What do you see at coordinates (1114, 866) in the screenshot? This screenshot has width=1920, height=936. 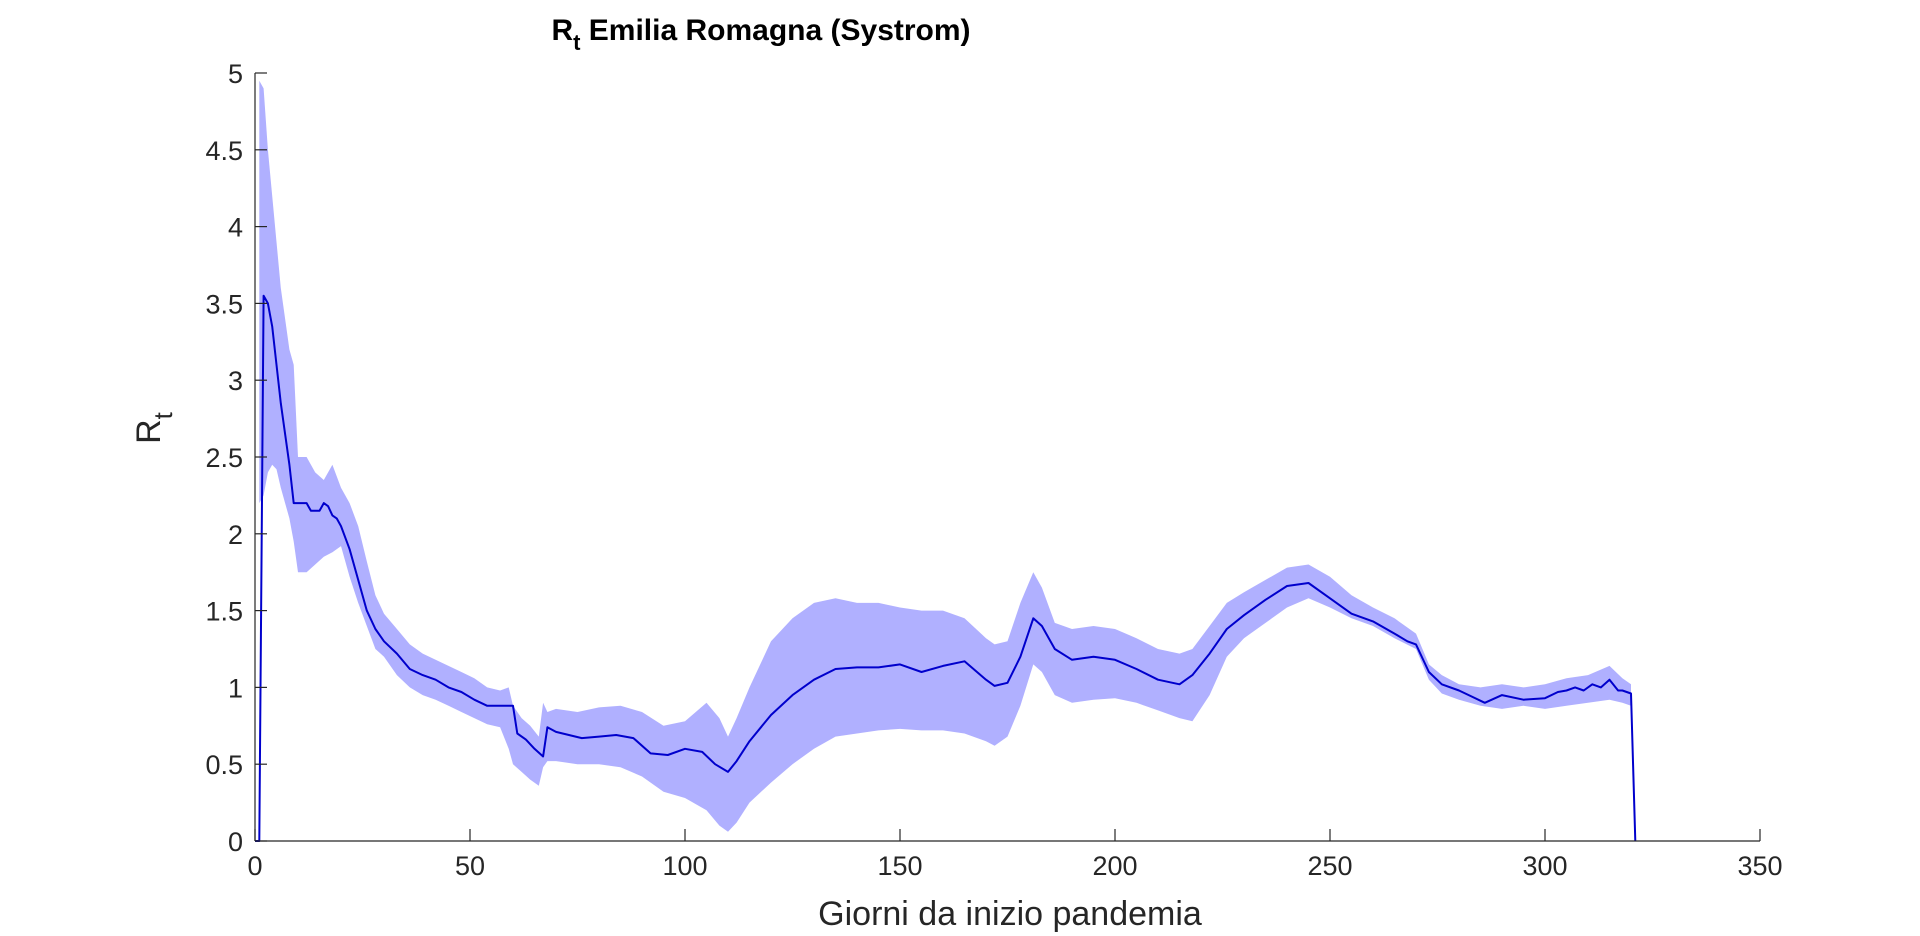 I see `x-tick-label: 200` at bounding box center [1114, 866].